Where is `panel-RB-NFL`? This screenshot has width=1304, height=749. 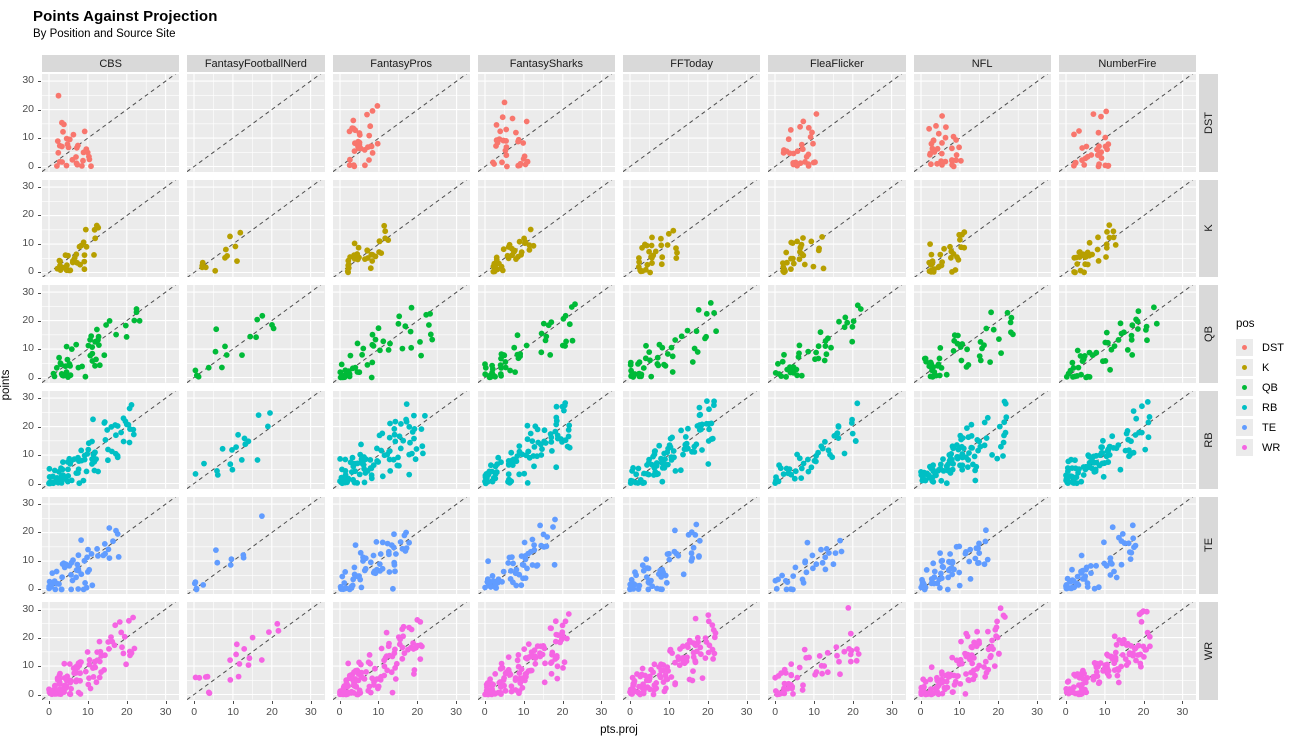
panel-RB-NFL is located at coordinates (982, 440).